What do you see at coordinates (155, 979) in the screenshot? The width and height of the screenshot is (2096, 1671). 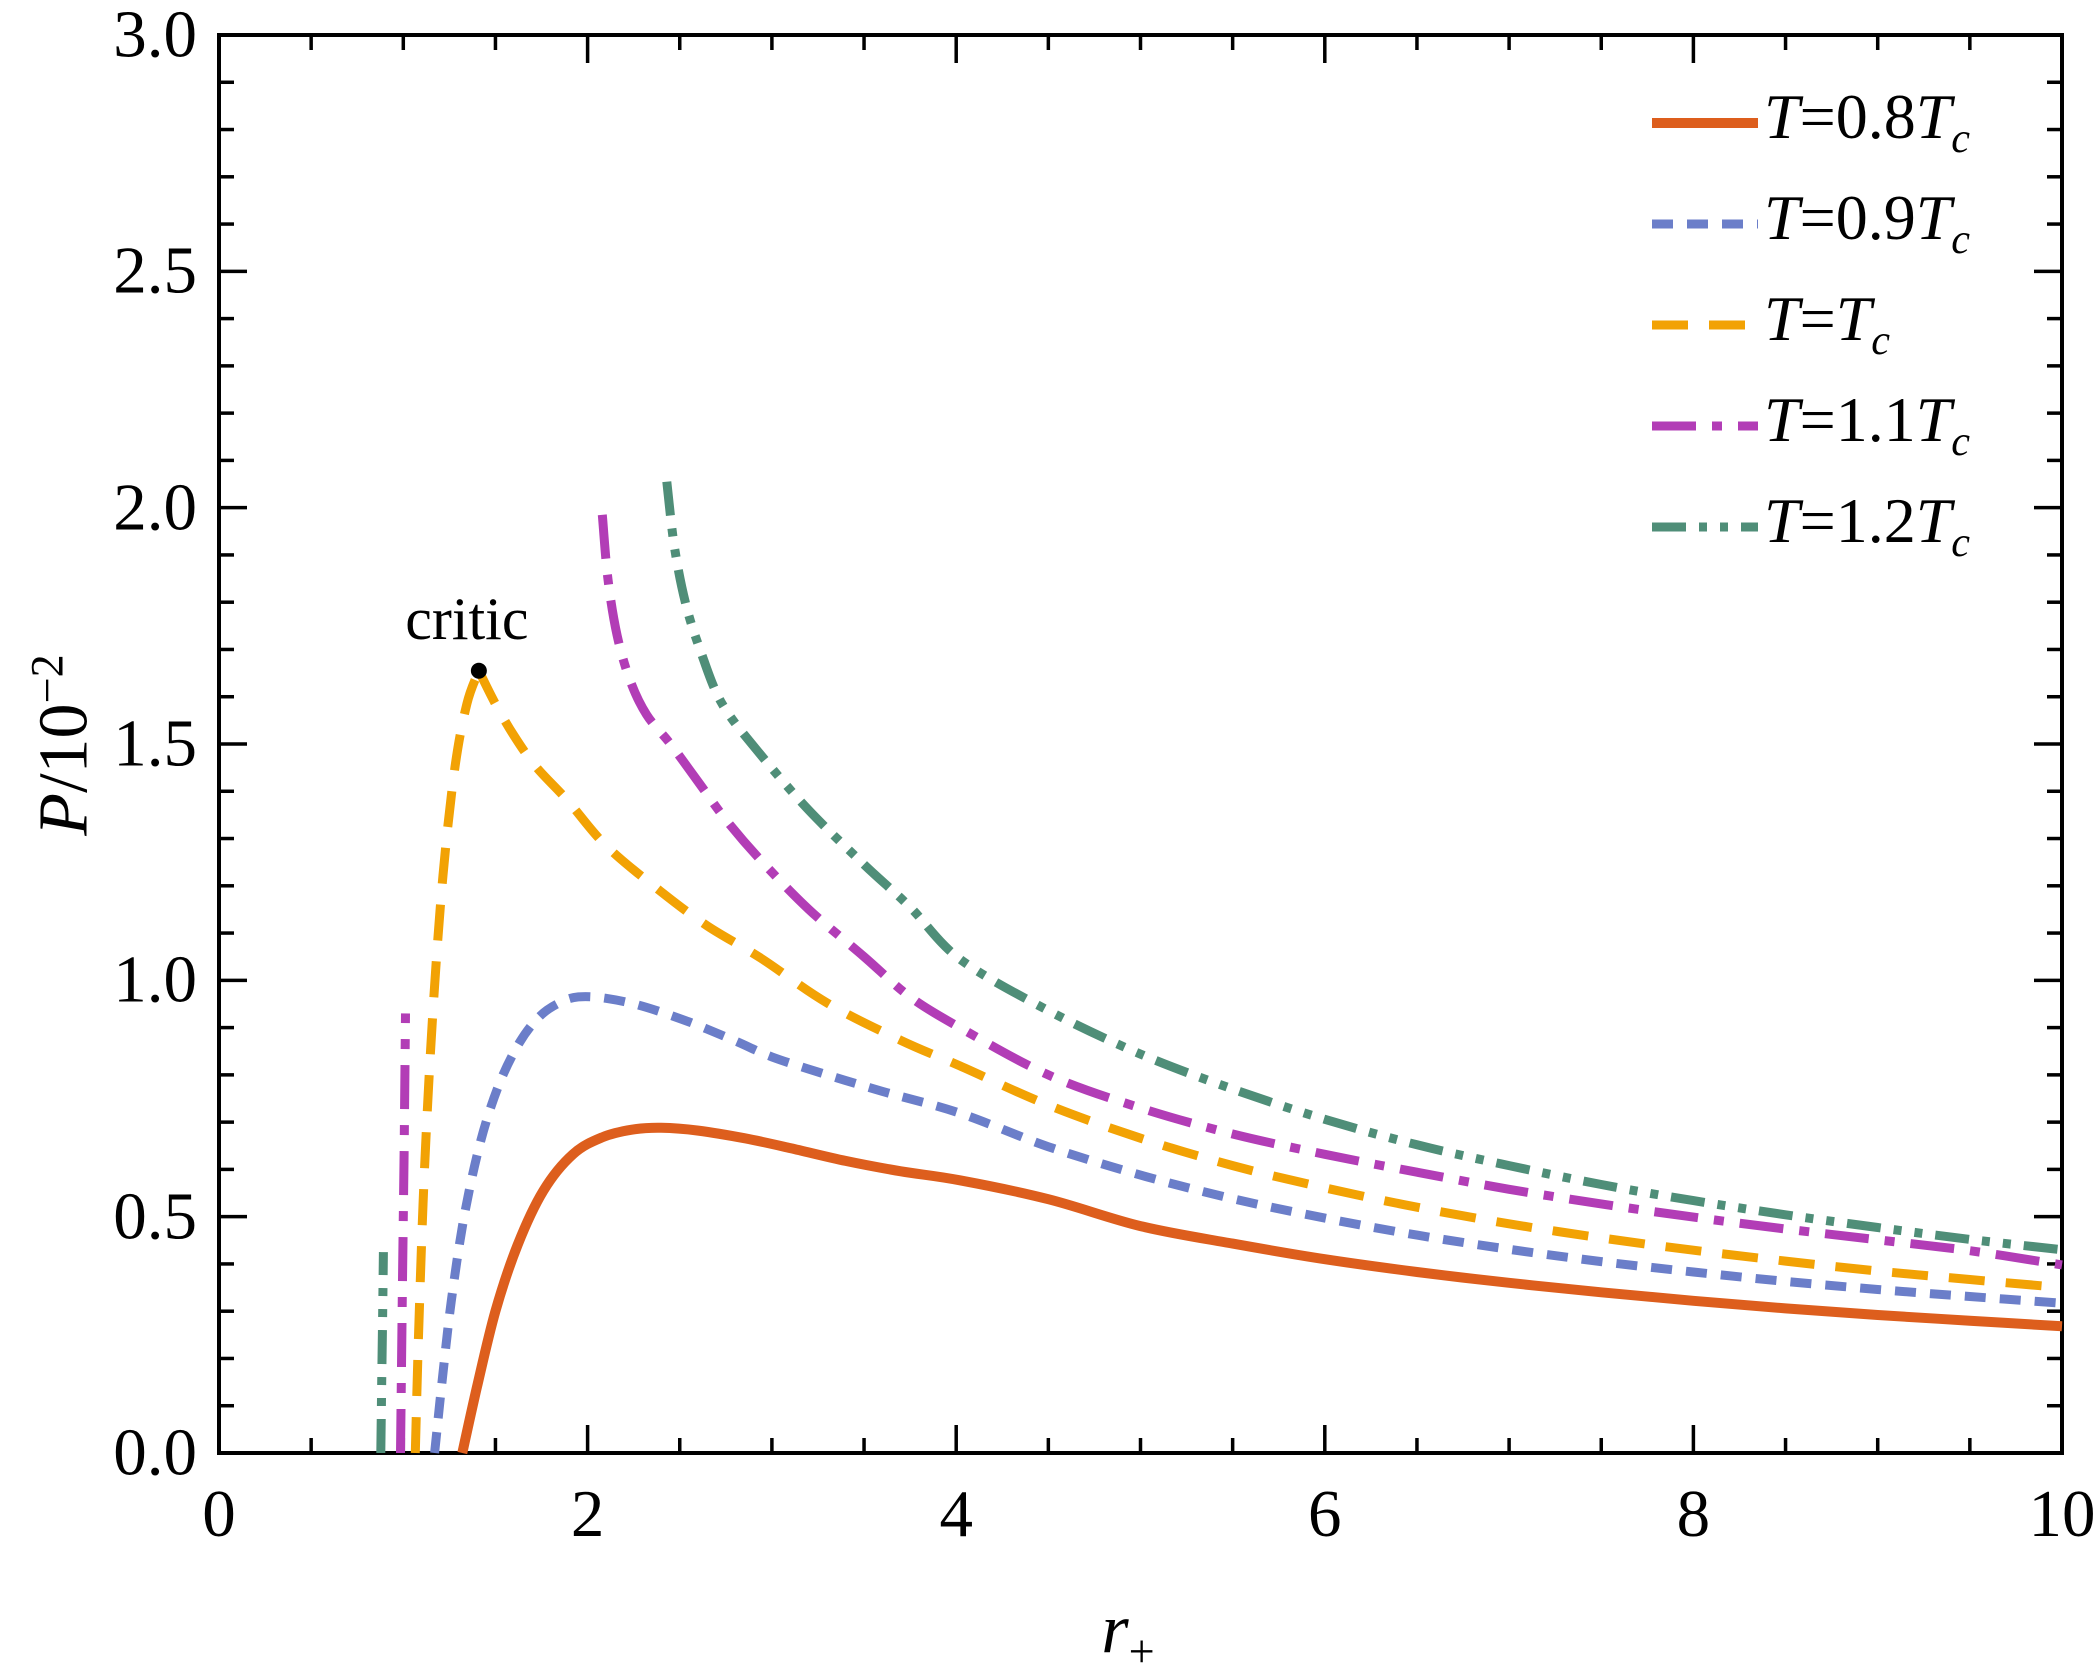 I see `y-tick-label-1.0: 1.0` at bounding box center [155, 979].